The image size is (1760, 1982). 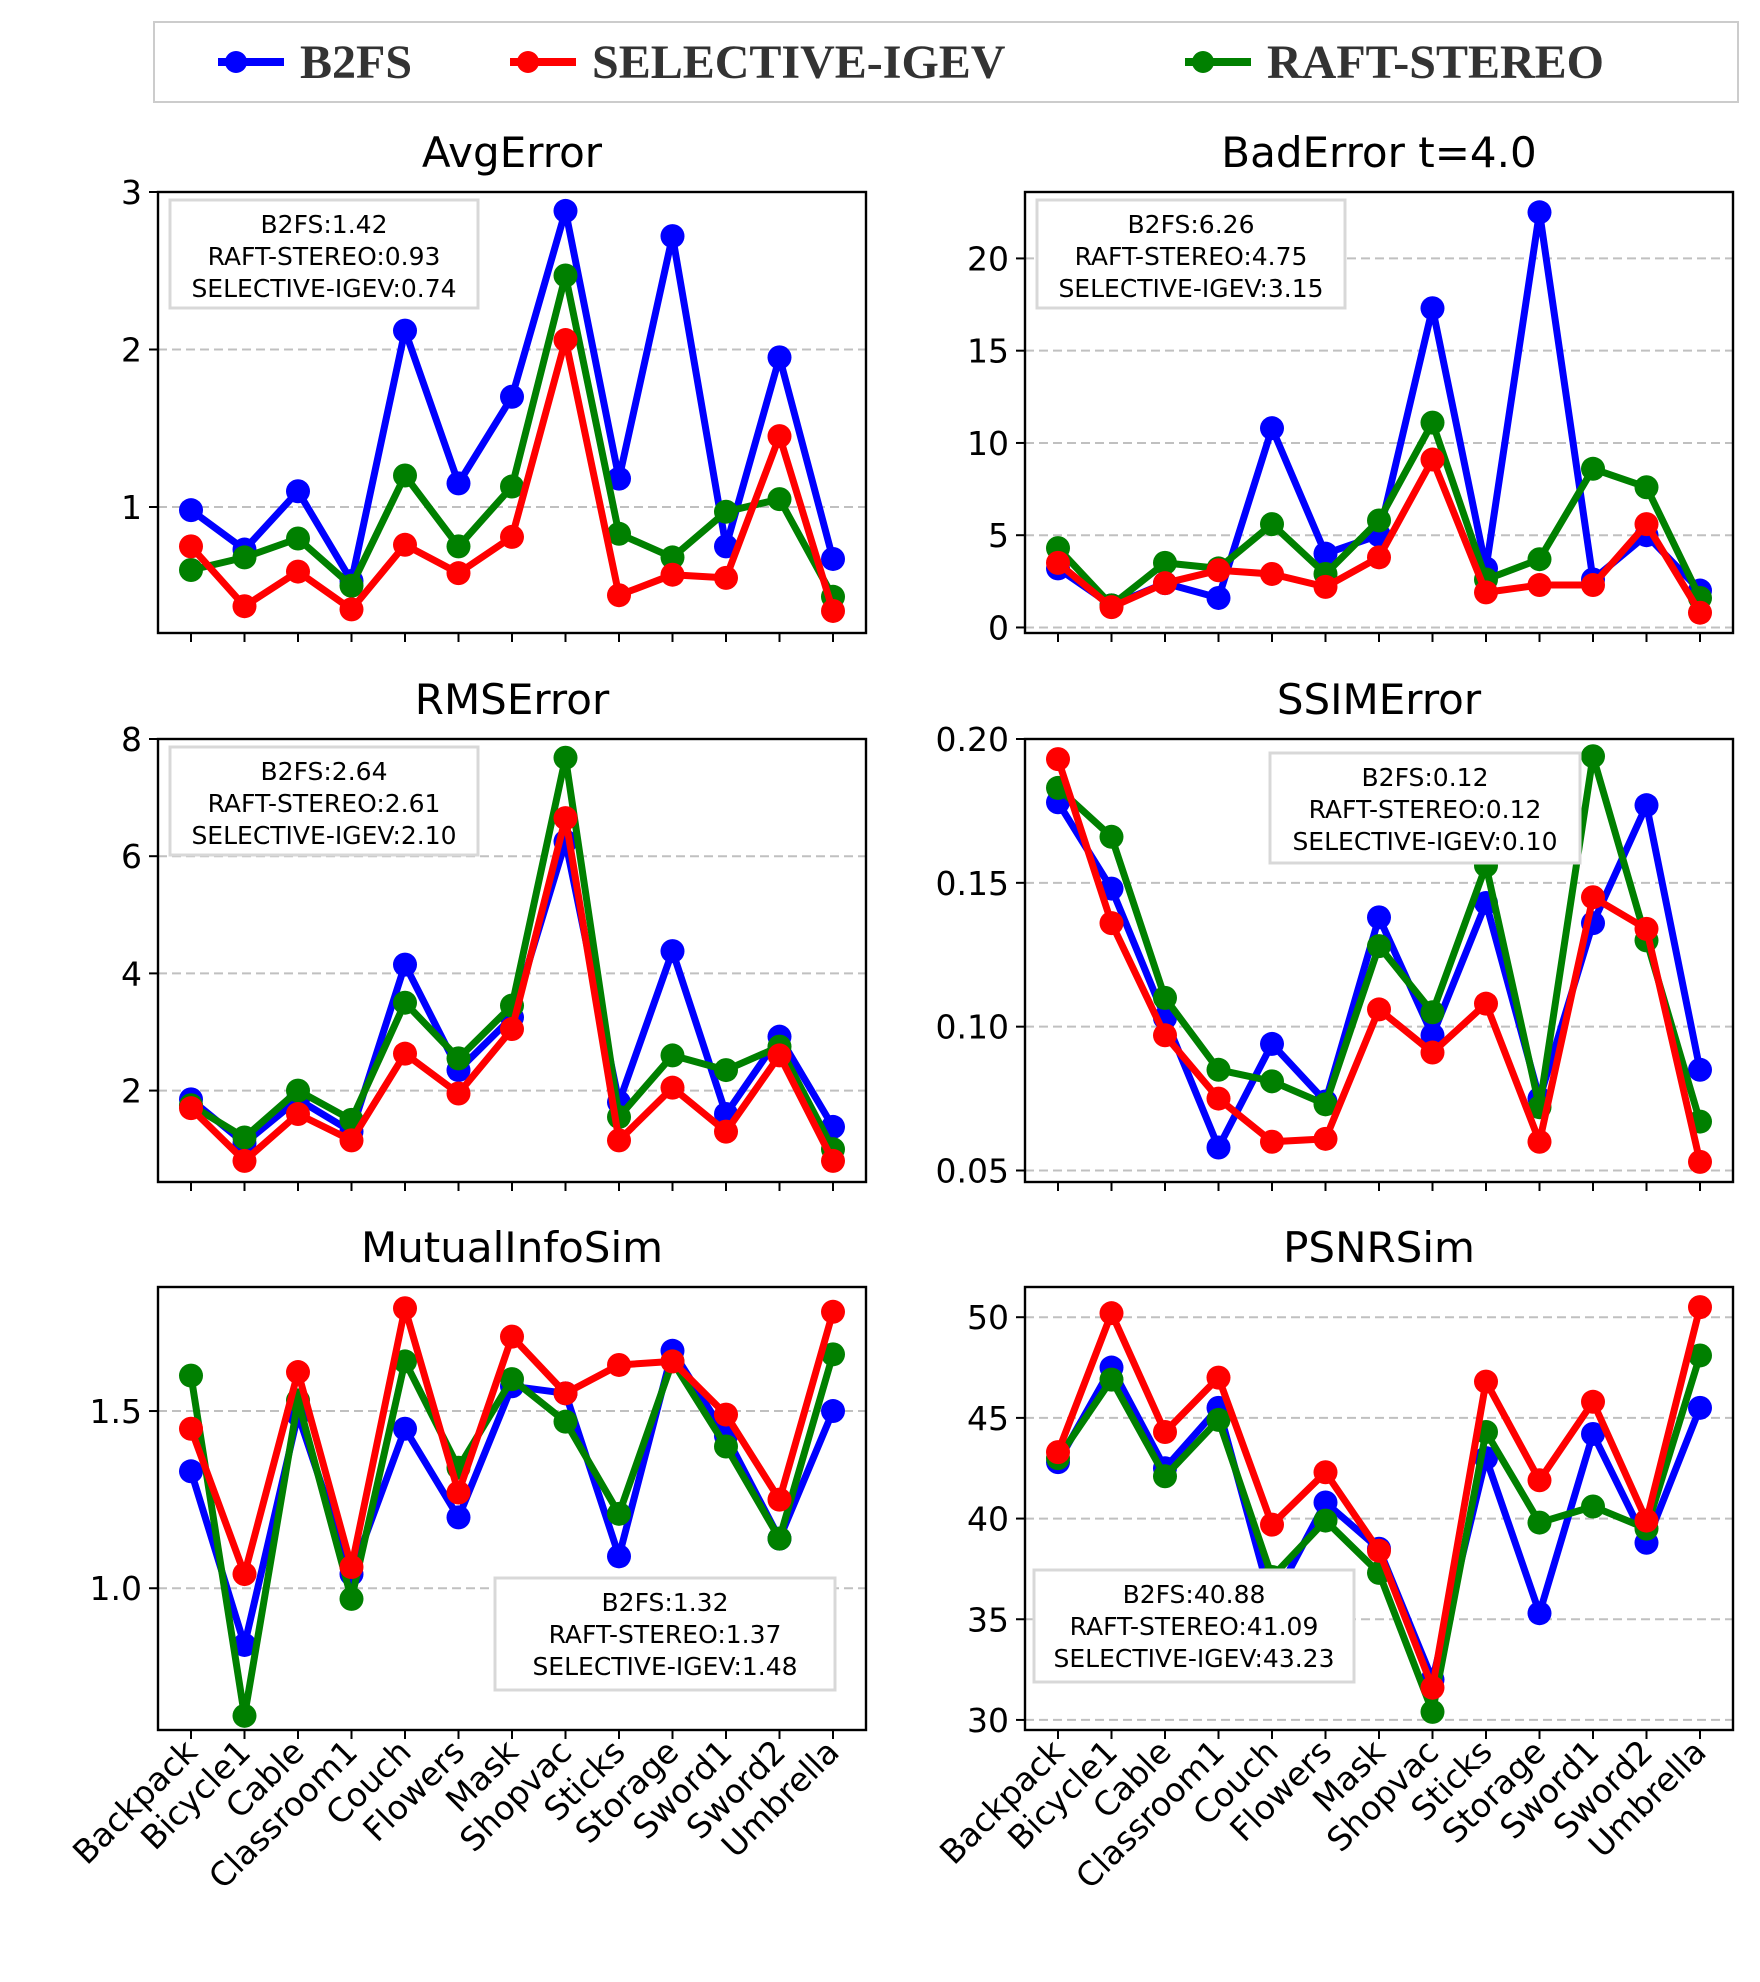 What do you see at coordinates (1379, 1247) in the screenshot?
I see `chart-title-5: PSNRSim` at bounding box center [1379, 1247].